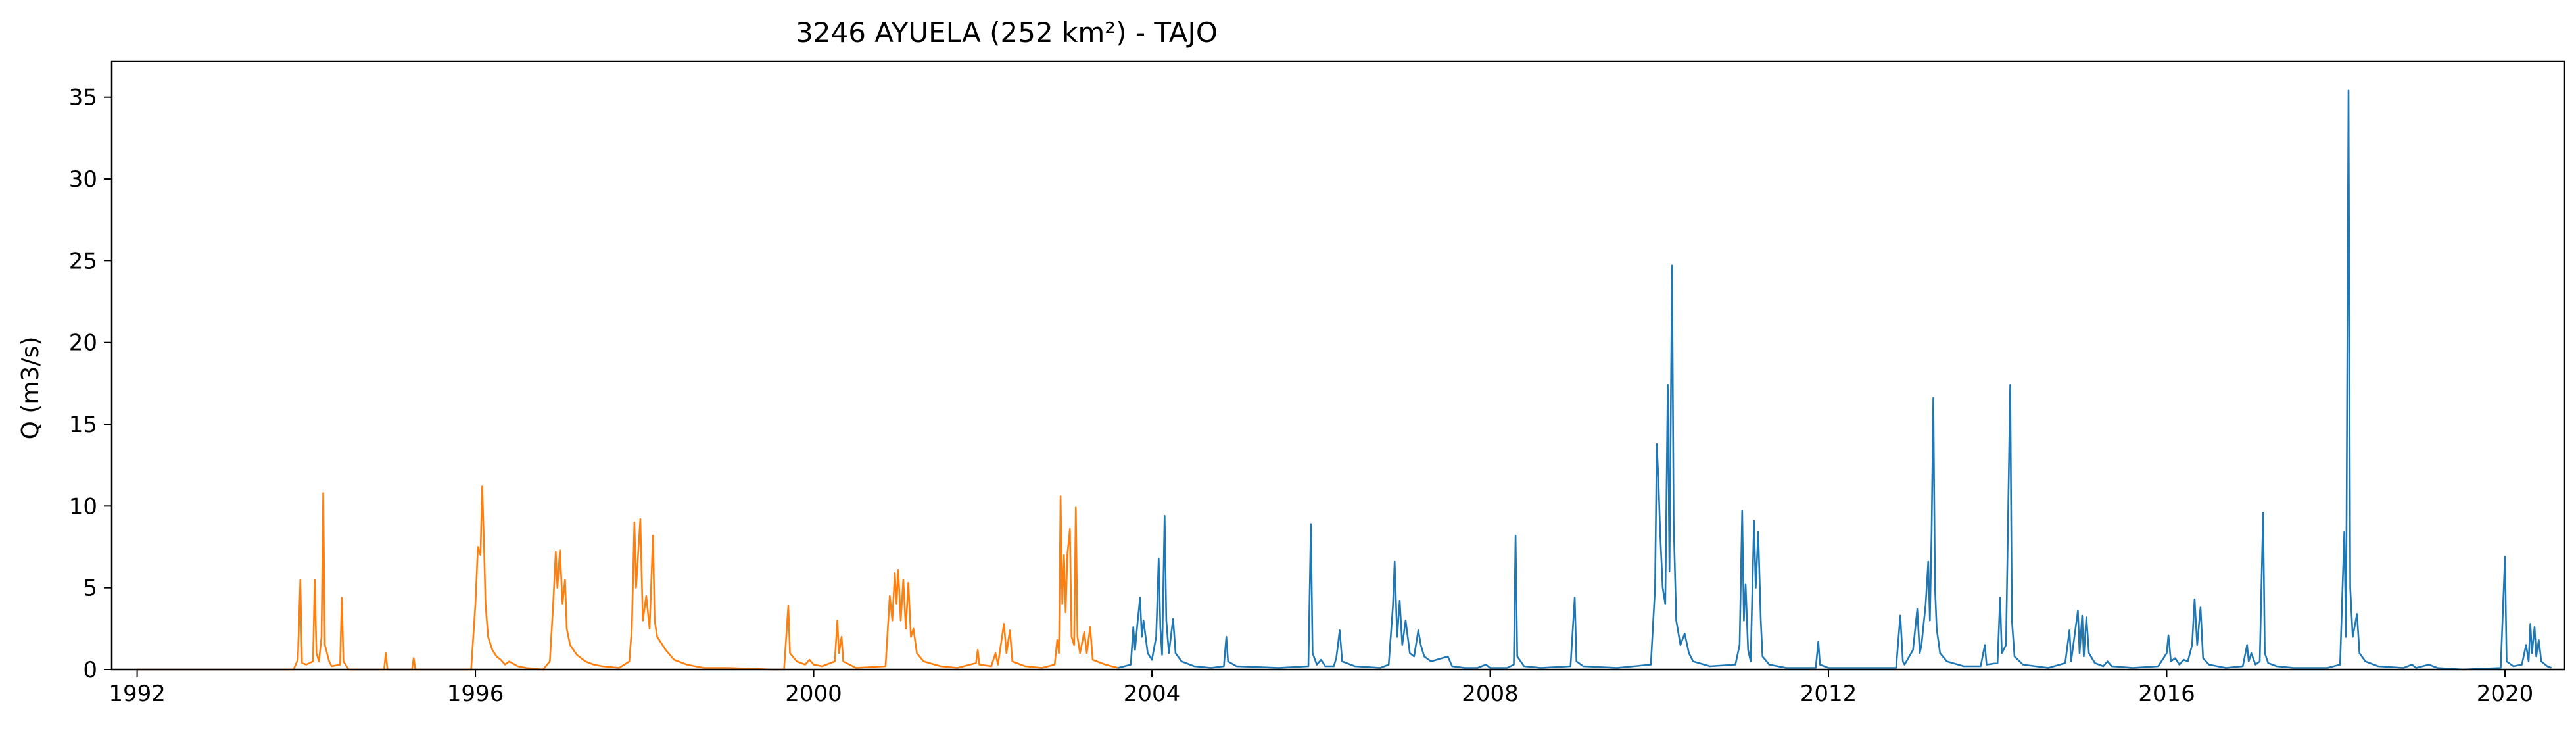  Describe the element at coordinates (814, 694) in the screenshot. I see `x-tick-label: 2000` at that location.